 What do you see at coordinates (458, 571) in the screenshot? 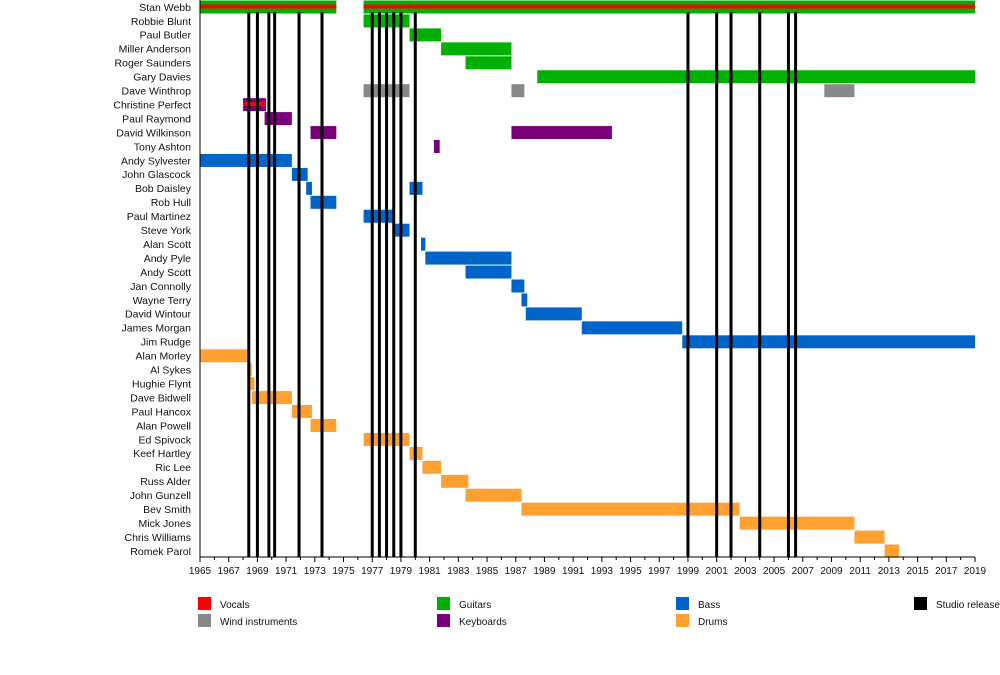
I see `x-tick-label: 1983` at bounding box center [458, 571].